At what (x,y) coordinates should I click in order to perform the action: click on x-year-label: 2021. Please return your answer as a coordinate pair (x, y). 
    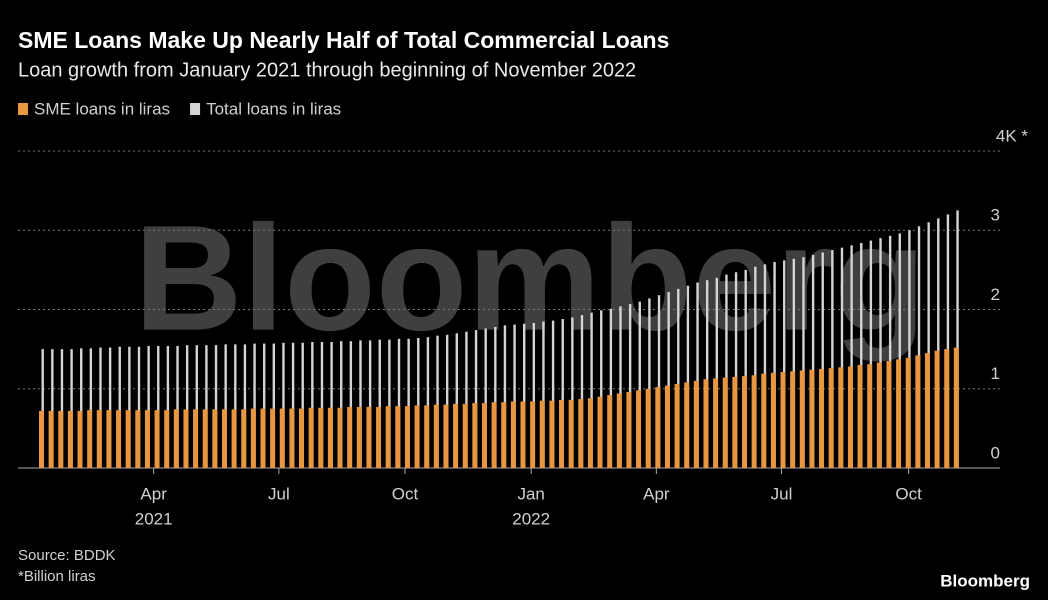
    Looking at the image, I should click on (154, 518).